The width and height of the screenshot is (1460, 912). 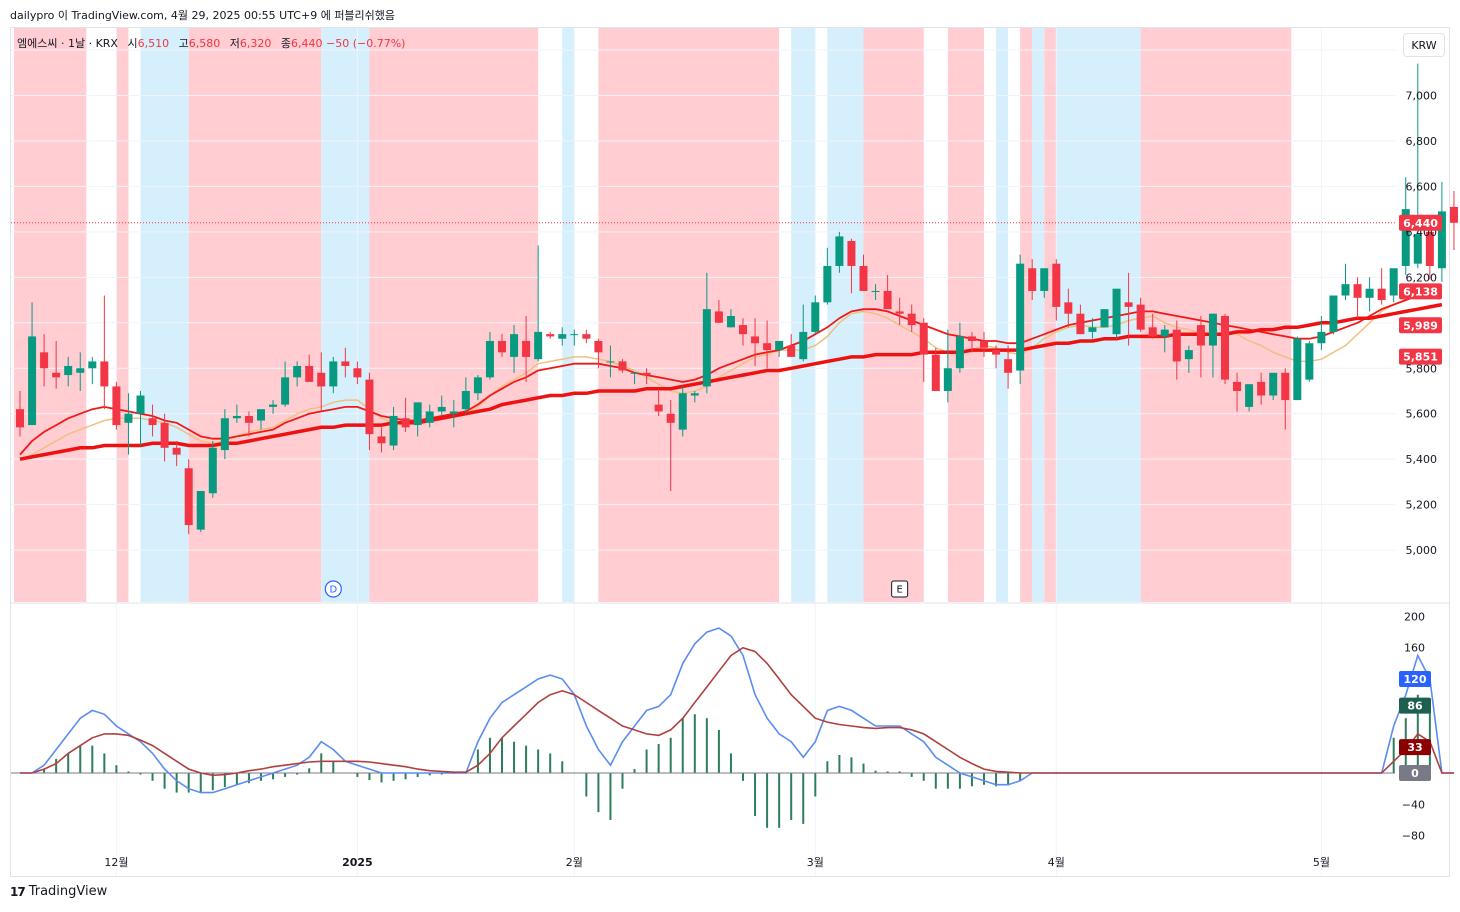 What do you see at coordinates (1414, 747) in the screenshot?
I see `macd-value-tag-label: 33` at bounding box center [1414, 747].